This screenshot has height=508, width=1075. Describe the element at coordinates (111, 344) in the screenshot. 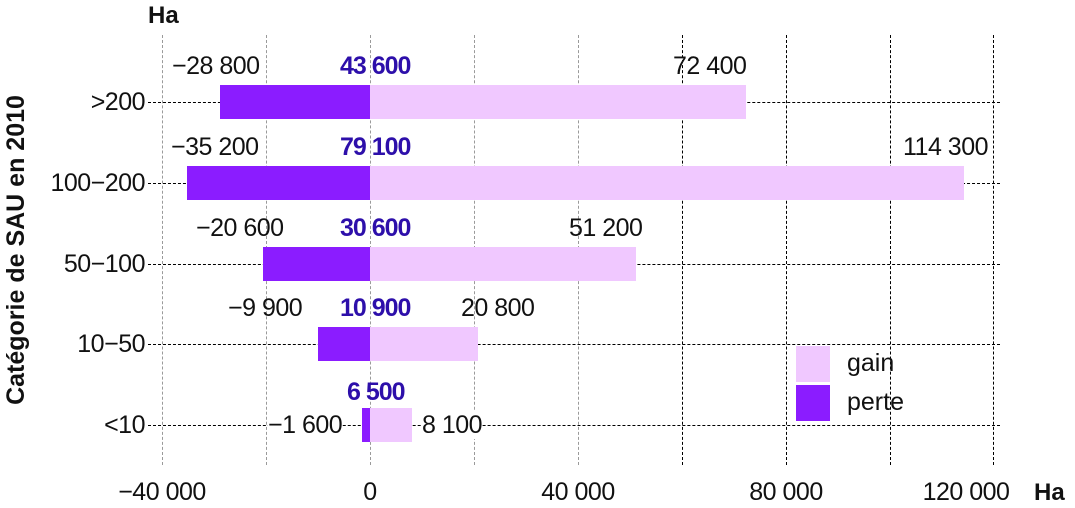

I see `category-label: 10−50` at that location.